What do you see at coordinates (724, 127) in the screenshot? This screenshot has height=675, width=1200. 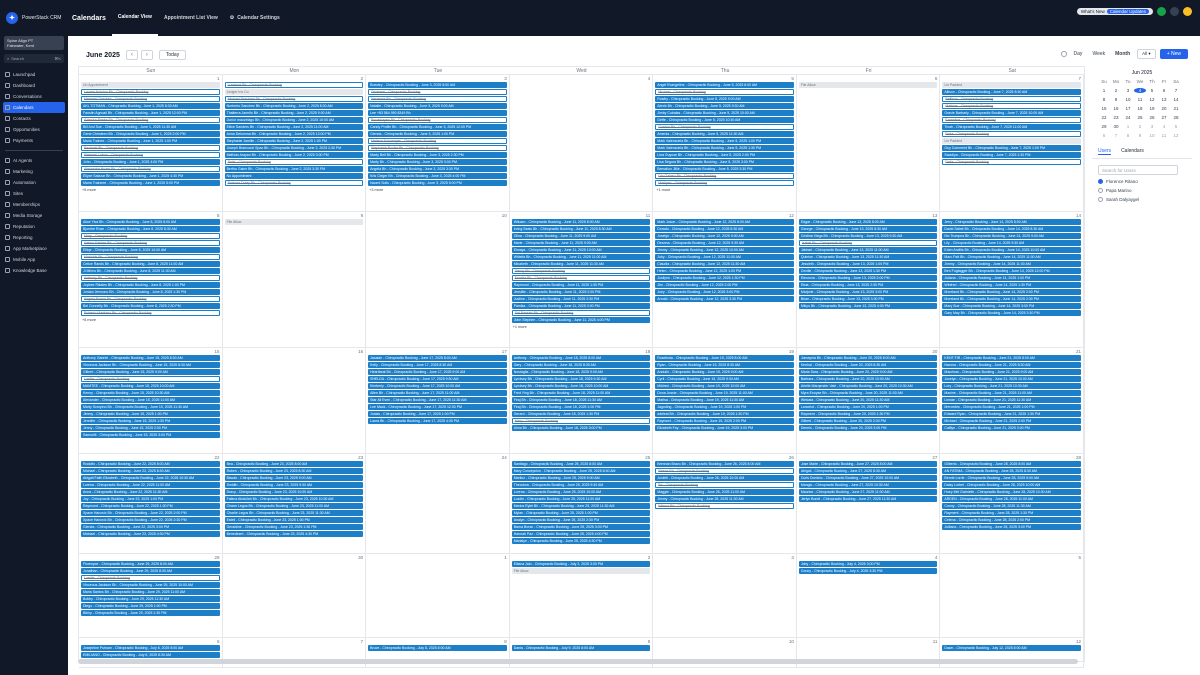 I see `appointment-event: Gordon Bh - Chiropractic Booking` at bounding box center [724, 127].